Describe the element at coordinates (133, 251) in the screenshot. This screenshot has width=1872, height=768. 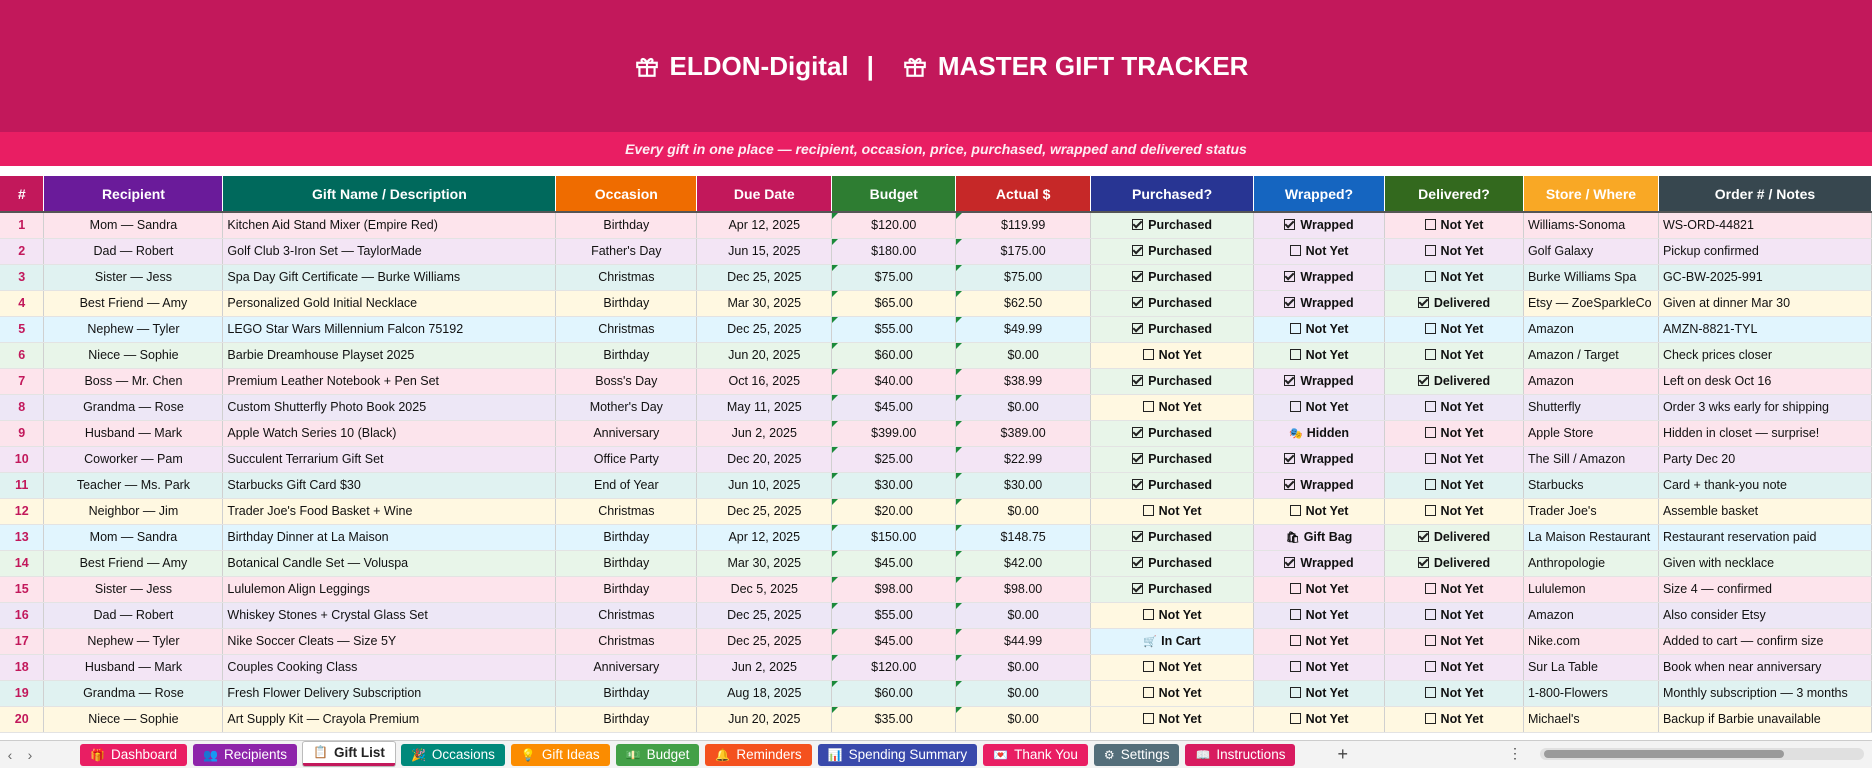
I see `recipient-cell: Dad — Robert` at that location.